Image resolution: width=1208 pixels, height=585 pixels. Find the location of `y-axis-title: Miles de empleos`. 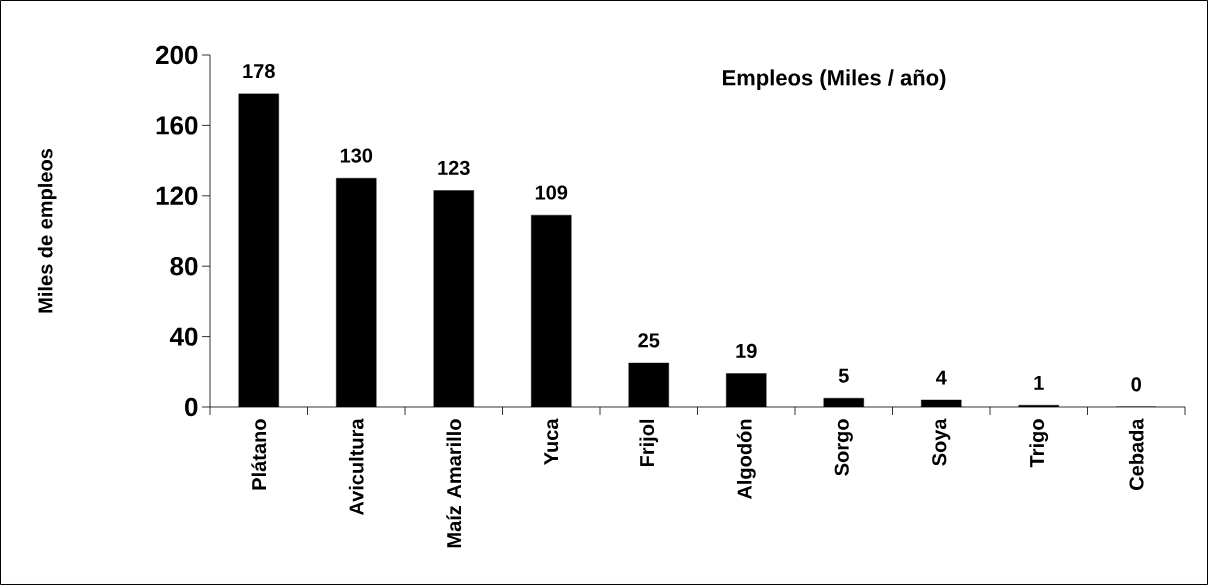

y-axis-title: Miles de empleos is located at coordinates (47, 231).